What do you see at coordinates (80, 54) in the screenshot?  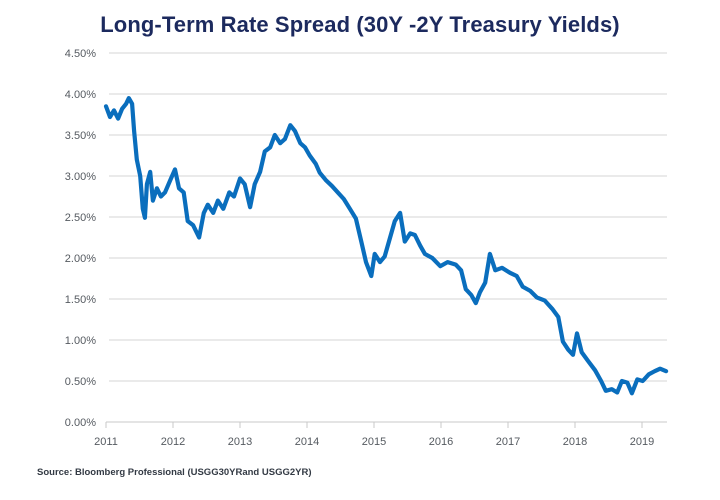 I see `y-tick-label: 4.50%` at bounding box center [80, 54].